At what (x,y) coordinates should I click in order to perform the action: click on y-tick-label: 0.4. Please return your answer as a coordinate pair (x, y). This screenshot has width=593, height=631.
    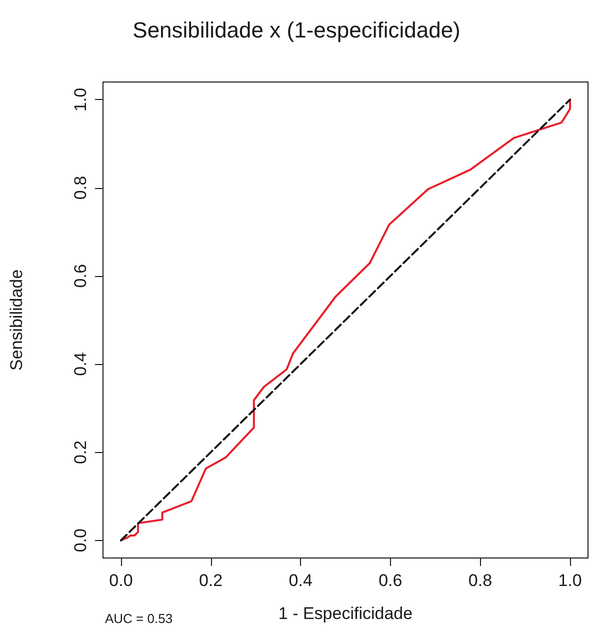
    Looking at the image, I should click on (80, 364).